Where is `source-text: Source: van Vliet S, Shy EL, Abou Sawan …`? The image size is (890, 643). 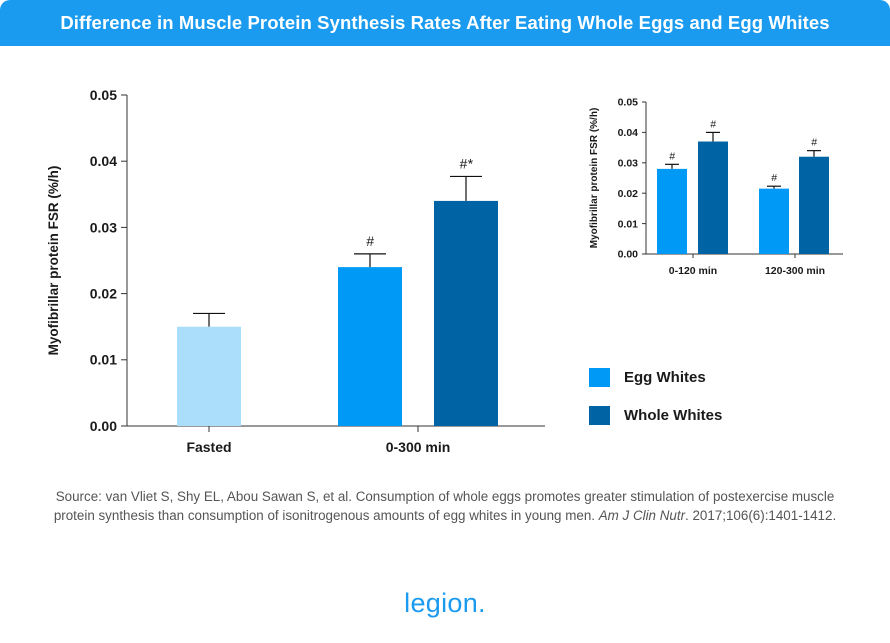
source-text: Source: van Vliet S, Shy EL, Abou Sawan … is located at coordinates (444, 506).